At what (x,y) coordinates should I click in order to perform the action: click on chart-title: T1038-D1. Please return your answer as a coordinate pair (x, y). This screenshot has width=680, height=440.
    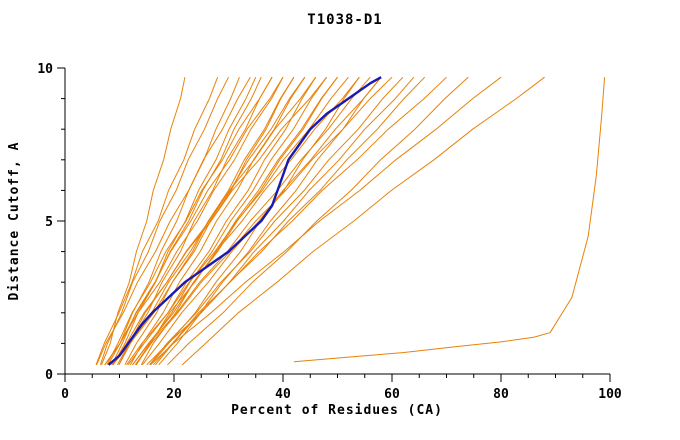
    Looking at the image, I should click on (344, 20).